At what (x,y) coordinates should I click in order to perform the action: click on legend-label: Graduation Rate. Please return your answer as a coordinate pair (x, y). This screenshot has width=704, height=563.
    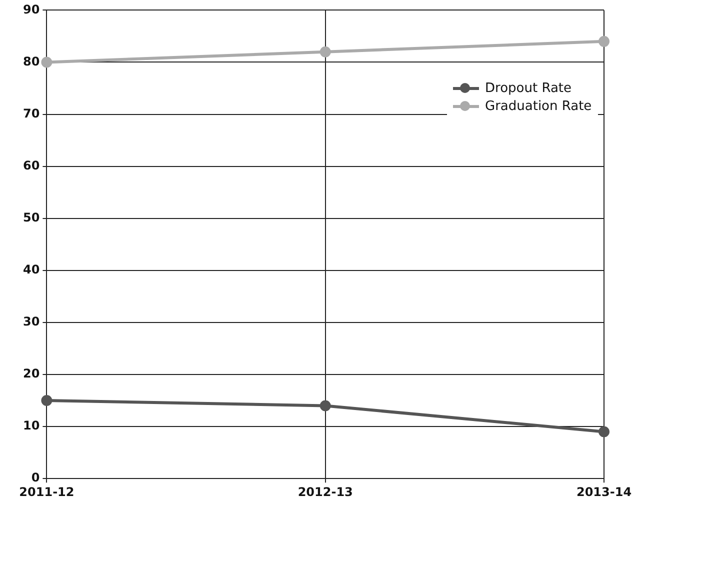
    Looking at the image, I should click on (538, 106).